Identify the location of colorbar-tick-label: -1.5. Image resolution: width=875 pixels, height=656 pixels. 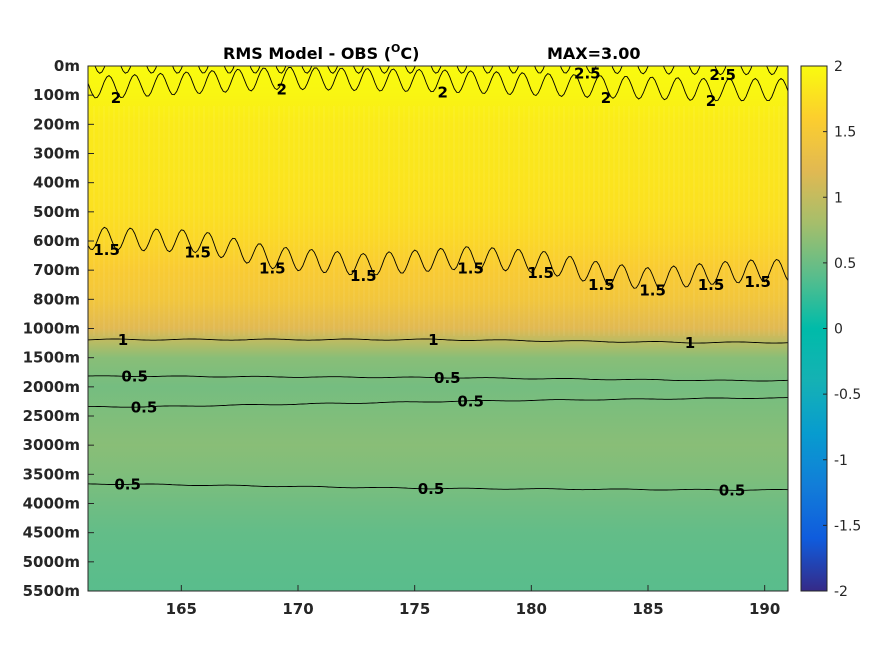
(847, 526).